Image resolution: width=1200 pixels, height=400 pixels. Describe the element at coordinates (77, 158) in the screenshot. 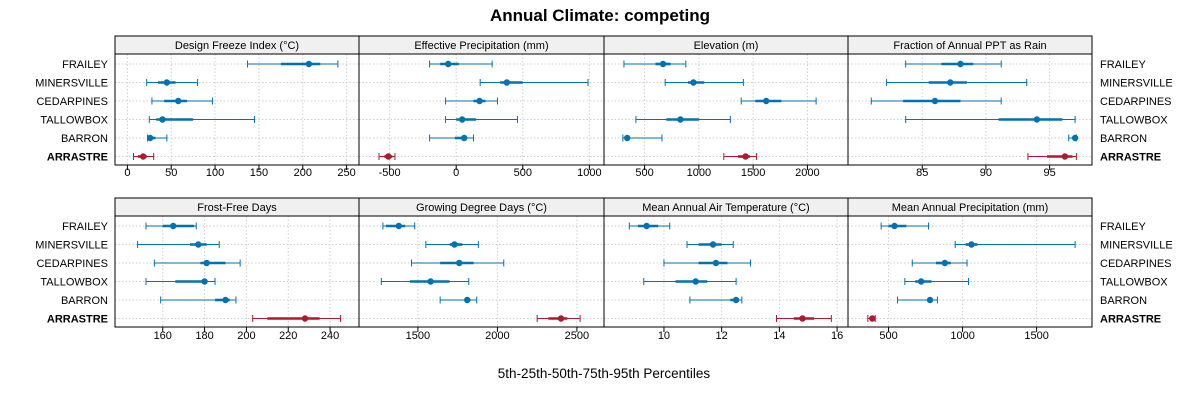

I see `site-label-left: ARRASTRE` at that location.